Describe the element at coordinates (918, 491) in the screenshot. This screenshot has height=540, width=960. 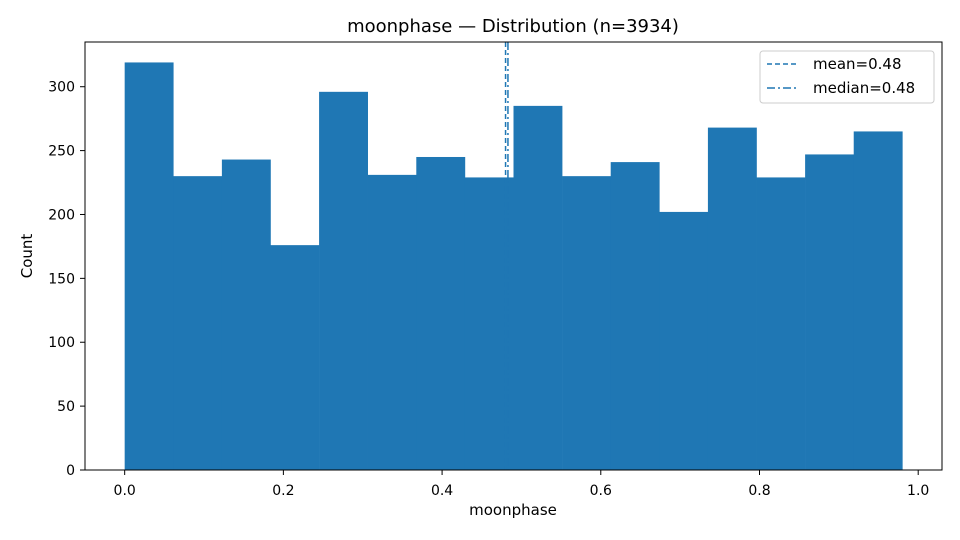
I see `x-tick-label: 1.0` at that location.